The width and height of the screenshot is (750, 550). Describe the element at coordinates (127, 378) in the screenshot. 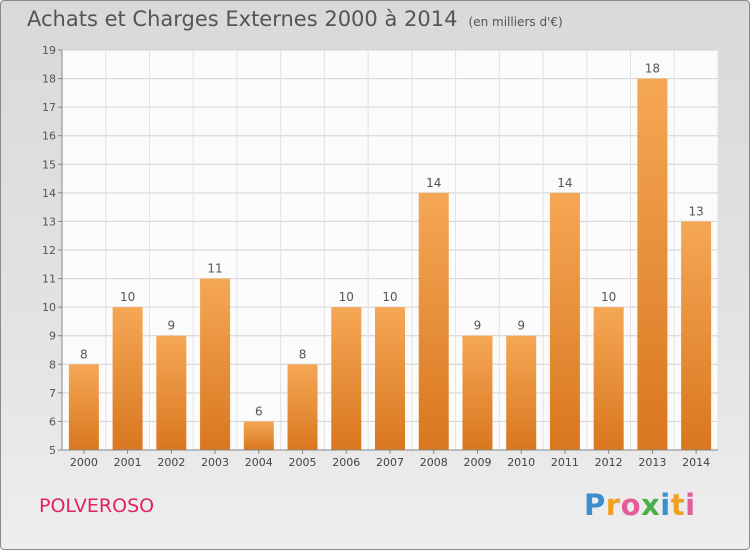

I see `bar-2001` at that location.